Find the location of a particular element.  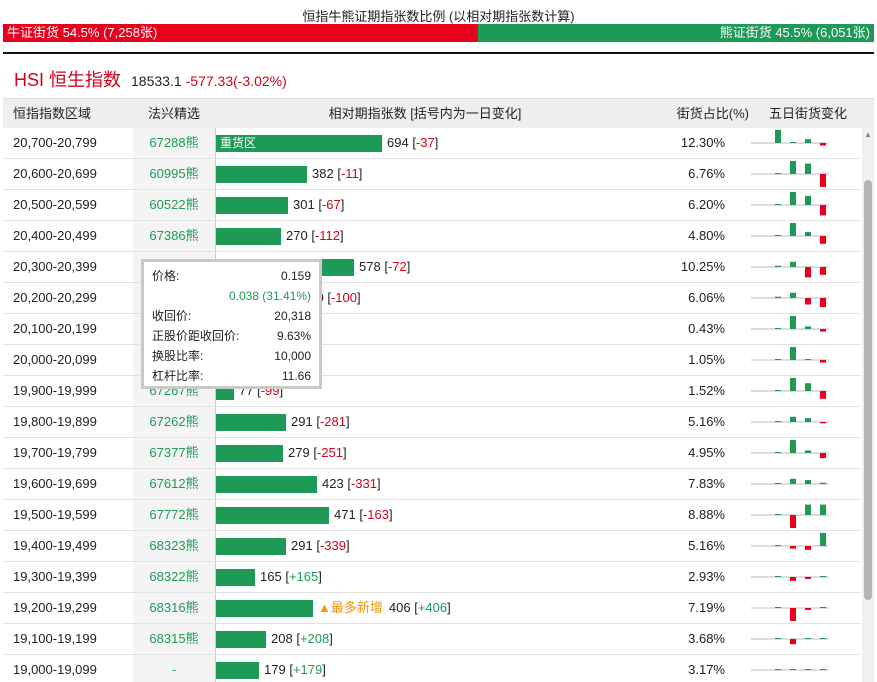

table-row: 20,200-20,29967367熊340 [-100]6.06% is located at coordinates (432, 298).